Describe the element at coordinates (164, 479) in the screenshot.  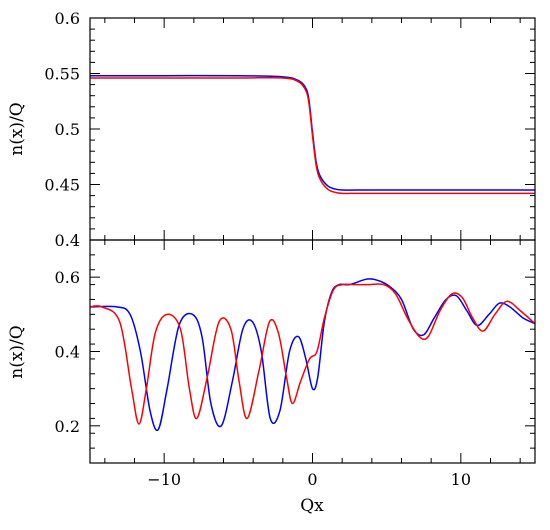
I see `bottom-x-tick-label: −10` at that location.